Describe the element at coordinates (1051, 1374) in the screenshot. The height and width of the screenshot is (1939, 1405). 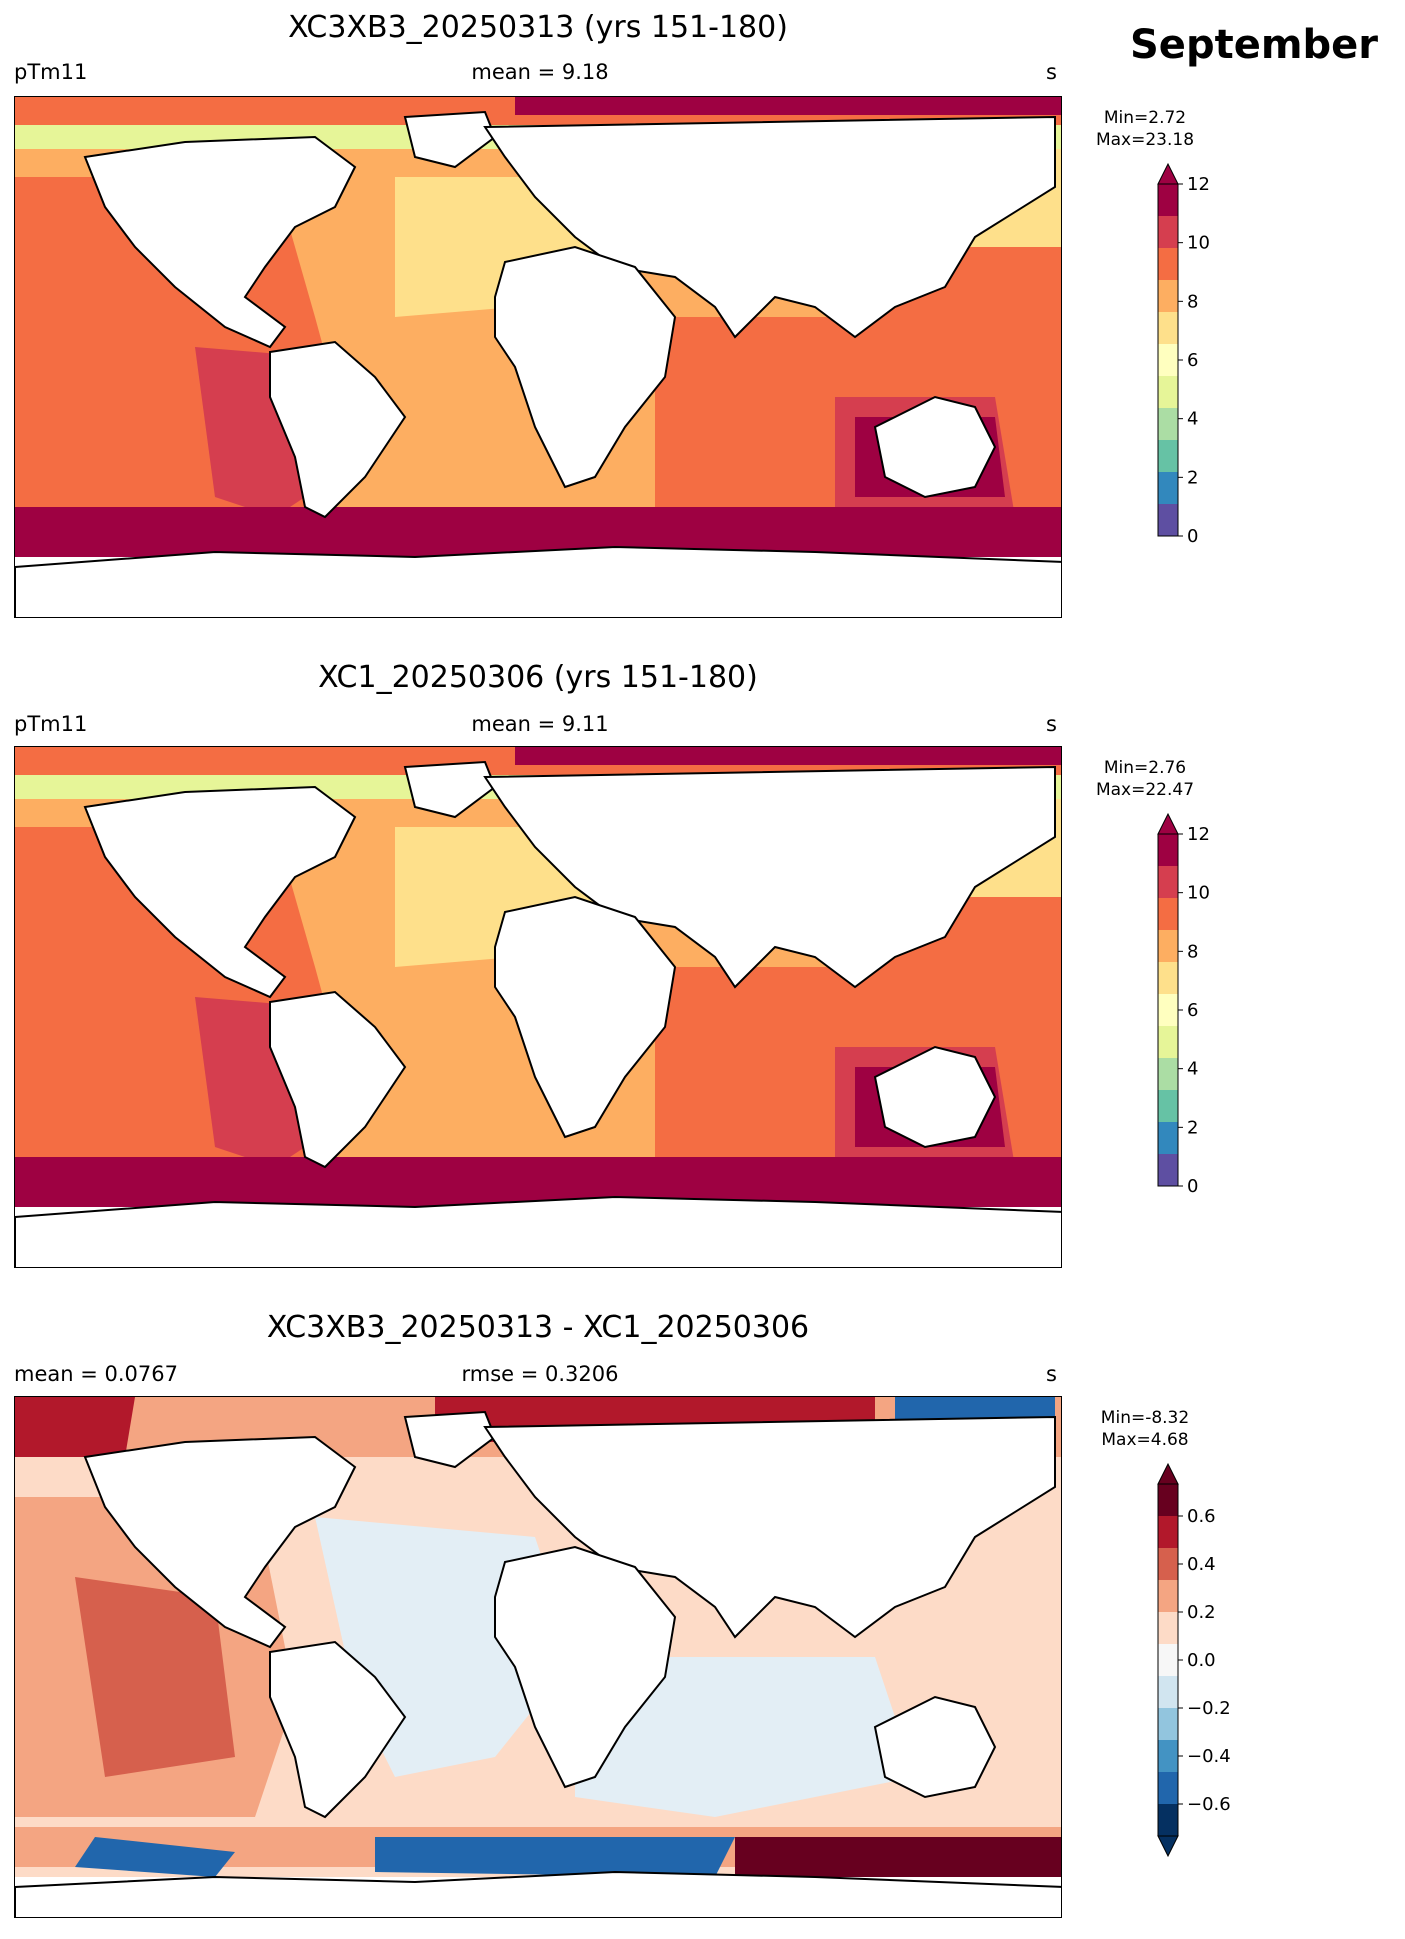
I see `panel-3-units: s` at that location.